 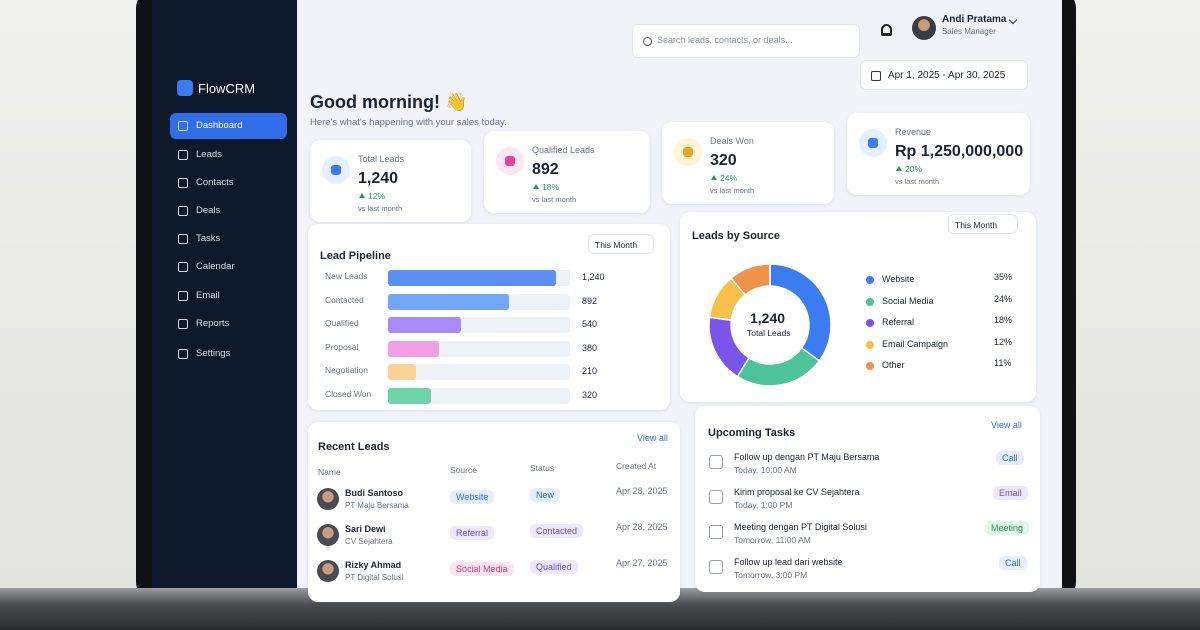 I want to click on kpi-value: 1,240, so click(x=378, y=178).